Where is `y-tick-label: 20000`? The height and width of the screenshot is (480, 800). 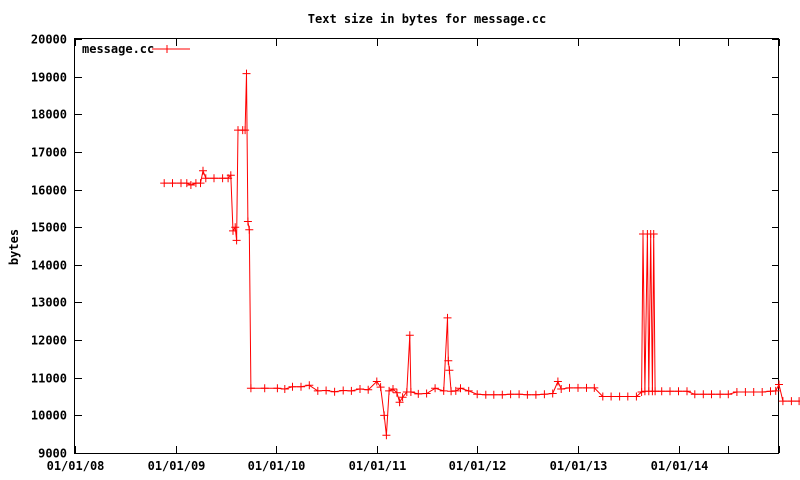
y-tick-label: 20000 is located at coordinates (49, 40).